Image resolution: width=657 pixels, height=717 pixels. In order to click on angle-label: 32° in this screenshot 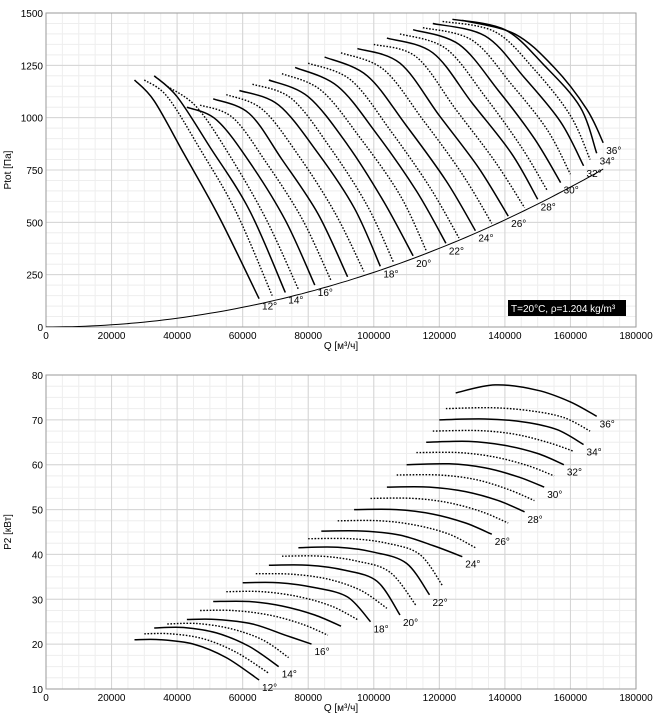, I will do `click(574, 473)`.